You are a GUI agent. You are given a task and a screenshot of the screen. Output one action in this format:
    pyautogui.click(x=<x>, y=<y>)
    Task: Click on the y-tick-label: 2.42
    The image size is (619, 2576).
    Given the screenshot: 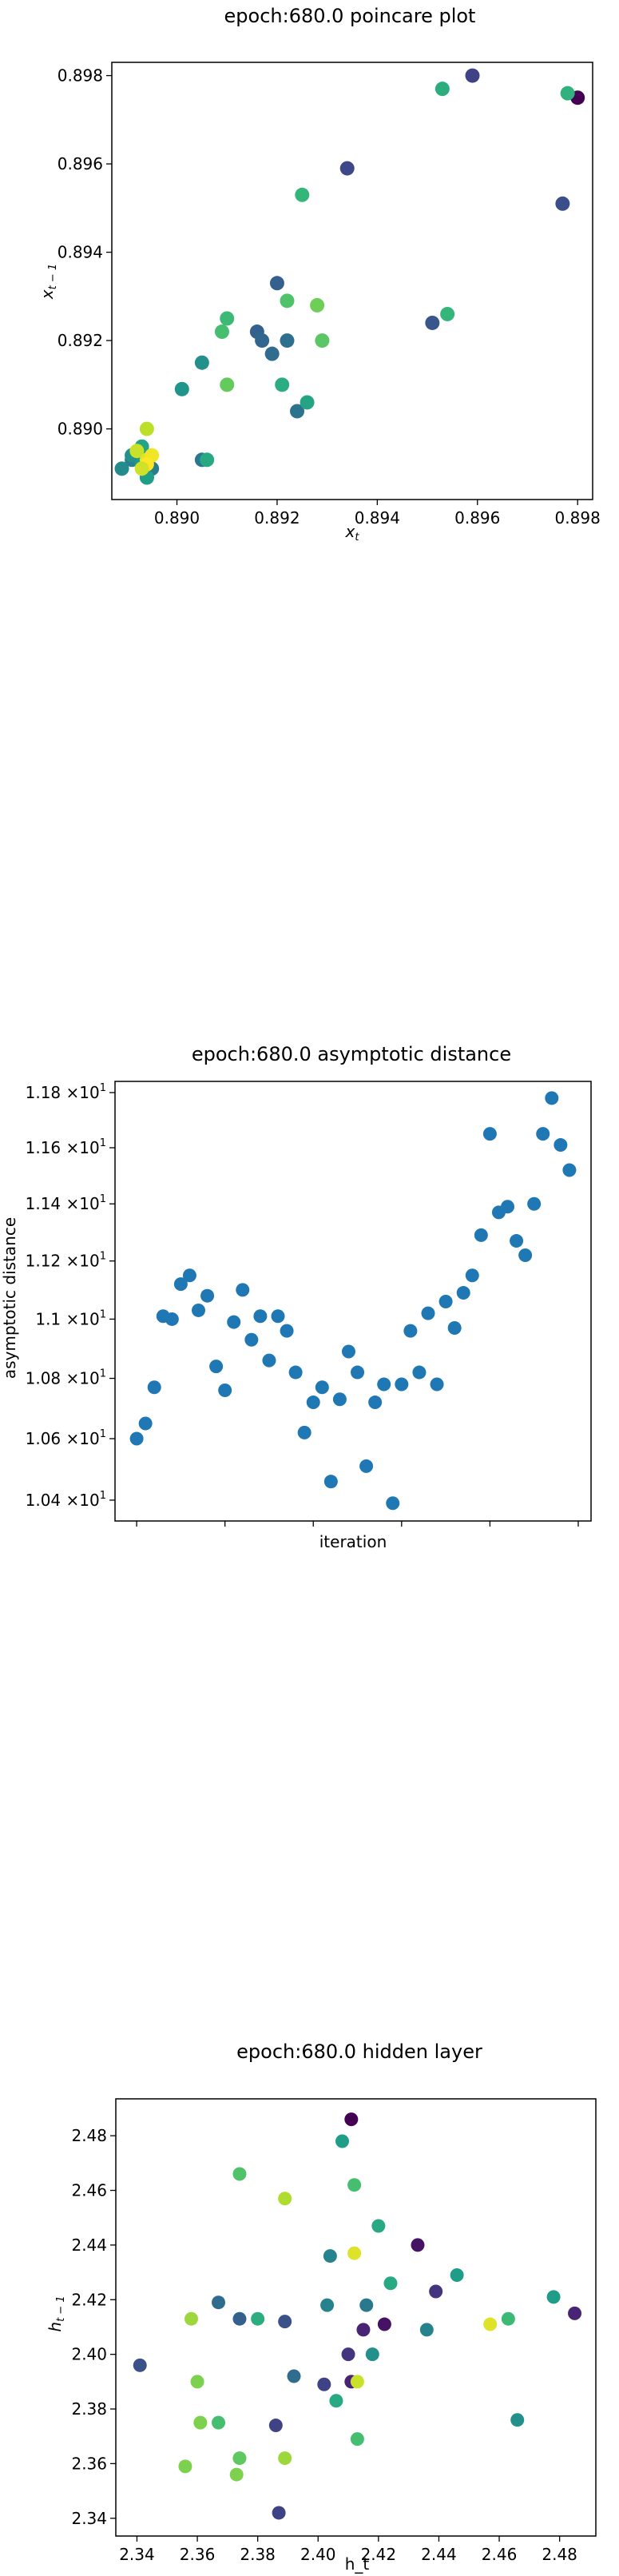 What is the action you would take?
    pyautogui.click(x=89, y=2299)
    